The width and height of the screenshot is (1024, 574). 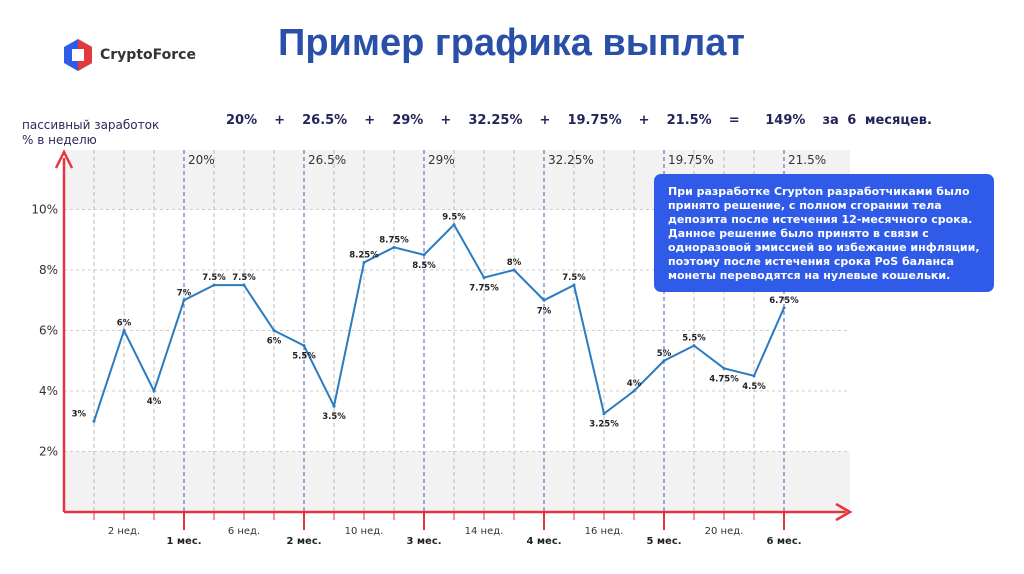 What do you see at coordinates (48, 331) in the screenshot?
I see `y-tick-label: 6%` at bounding box center [48, 331].